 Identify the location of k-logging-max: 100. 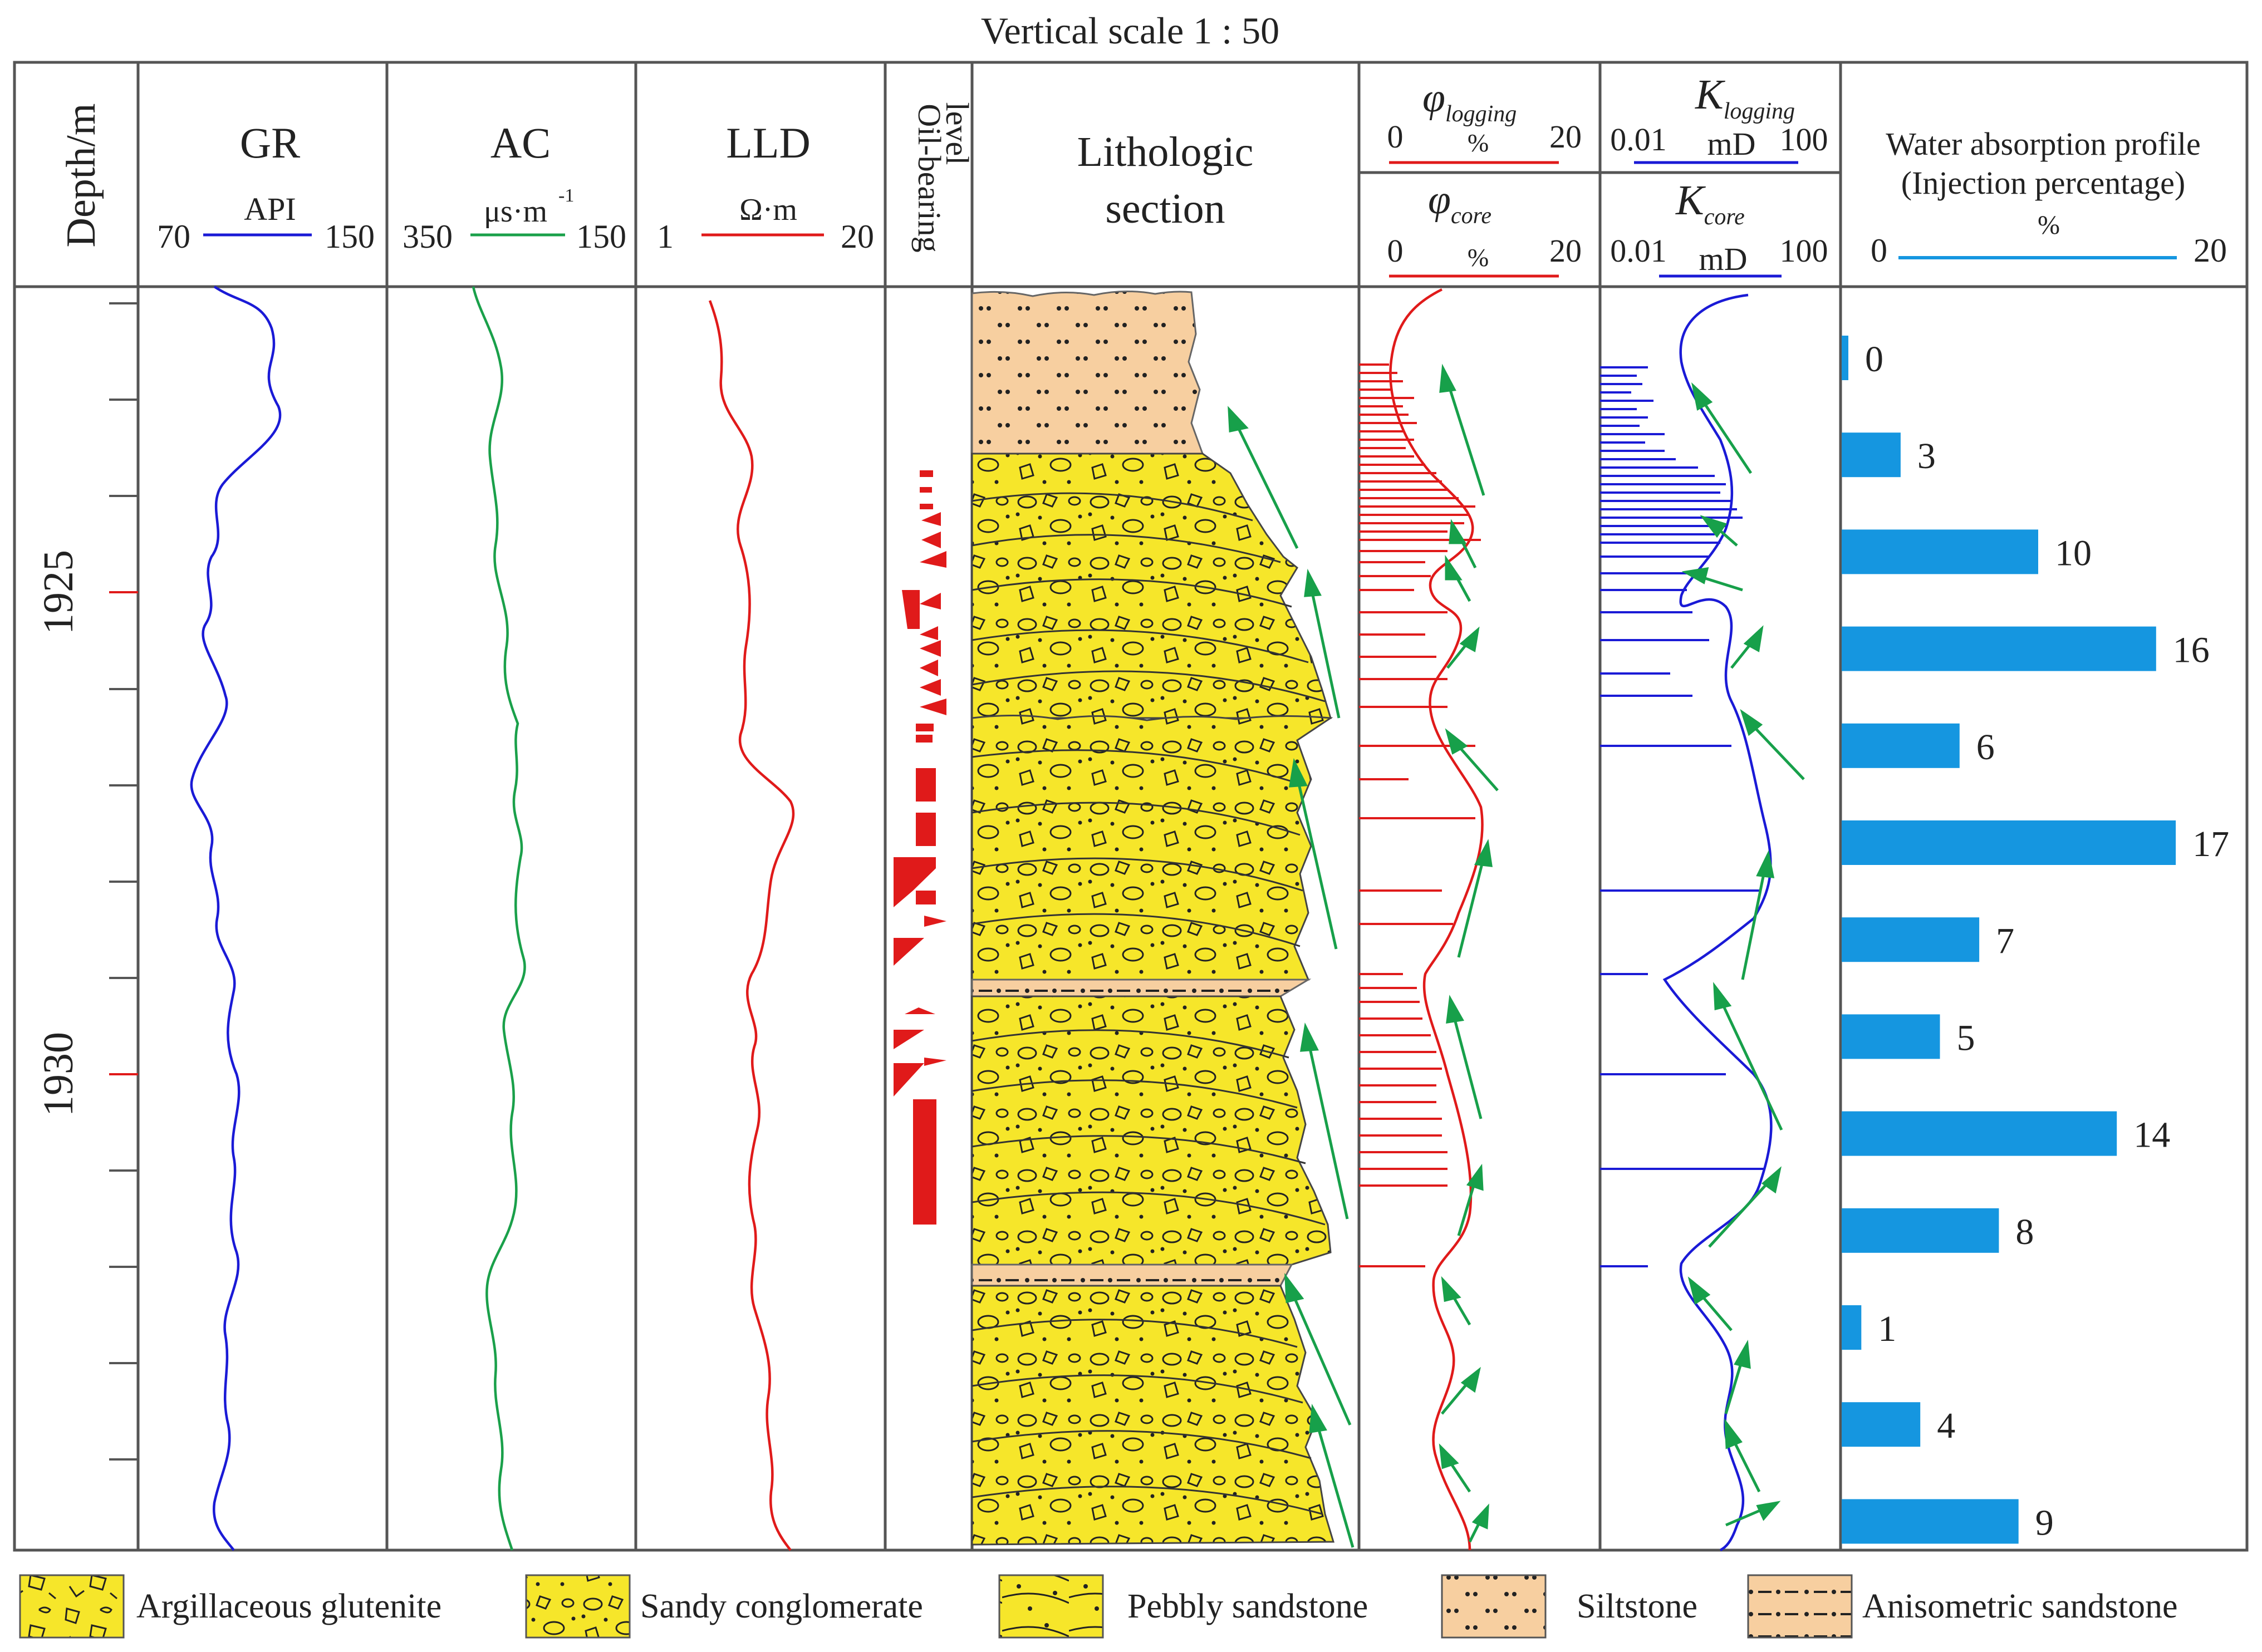
(1804, 139).